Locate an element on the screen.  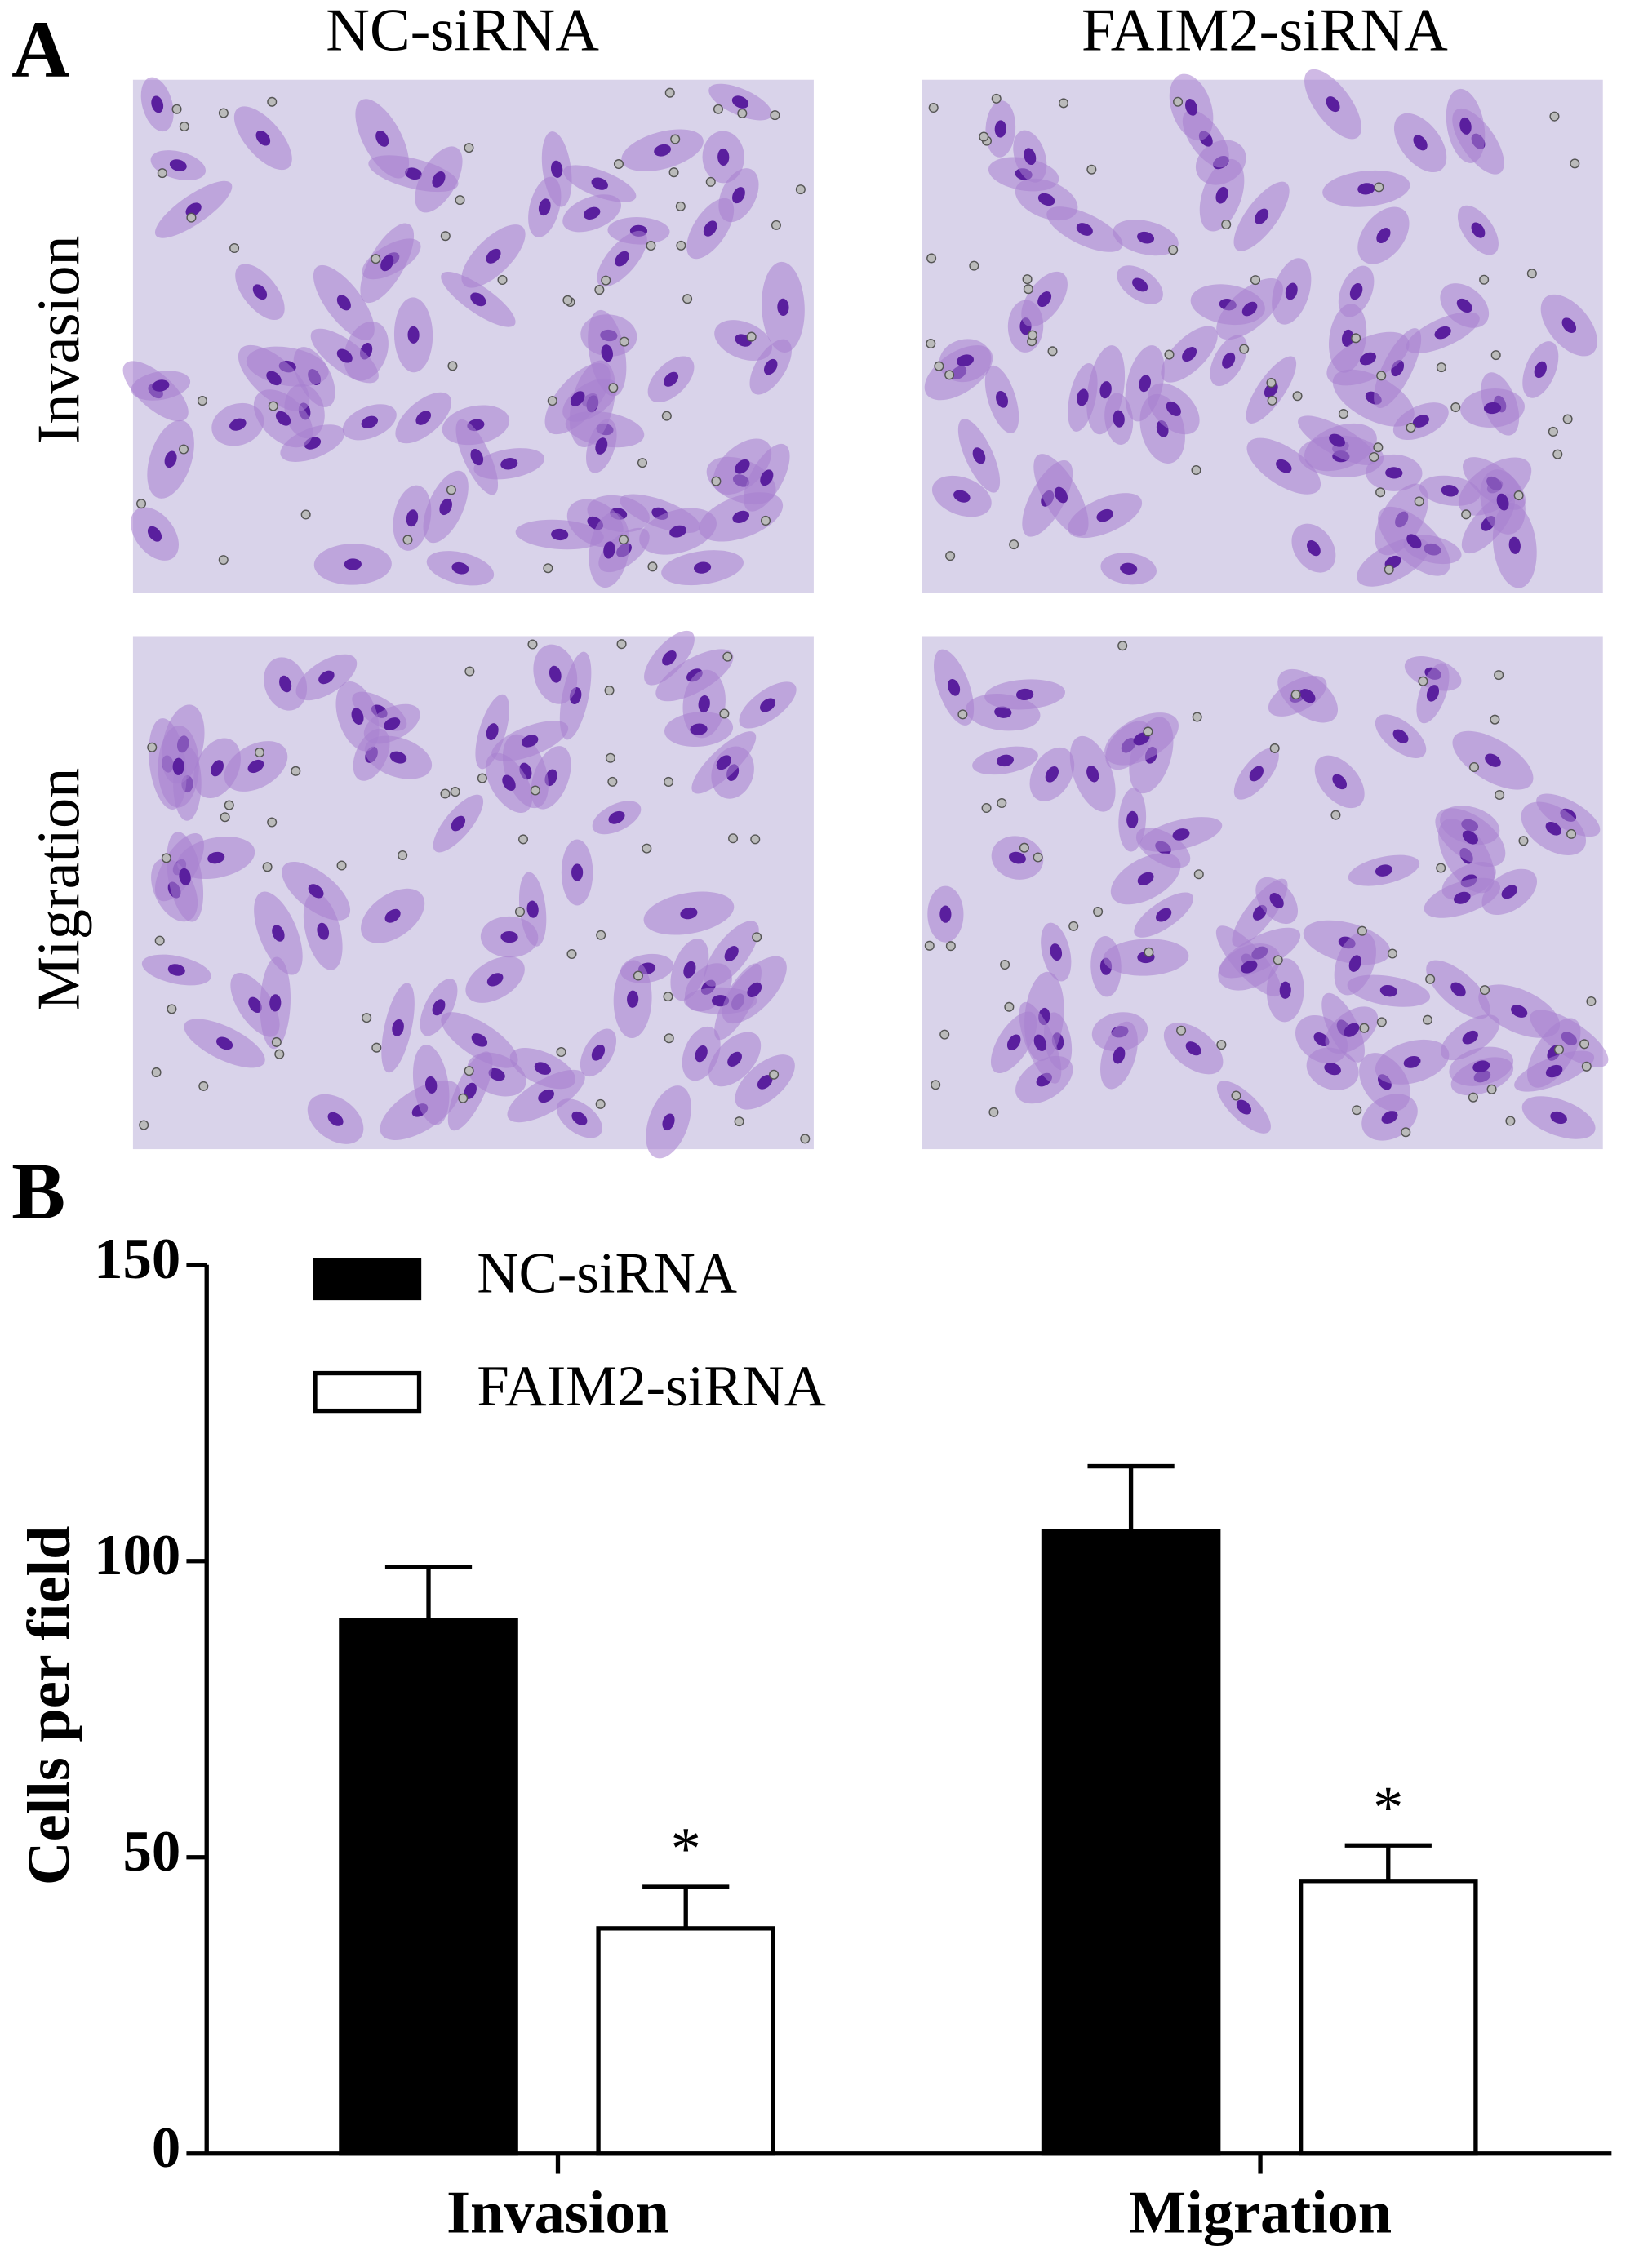
y-tick-label: 150 is located at coordinates (137, 1259).